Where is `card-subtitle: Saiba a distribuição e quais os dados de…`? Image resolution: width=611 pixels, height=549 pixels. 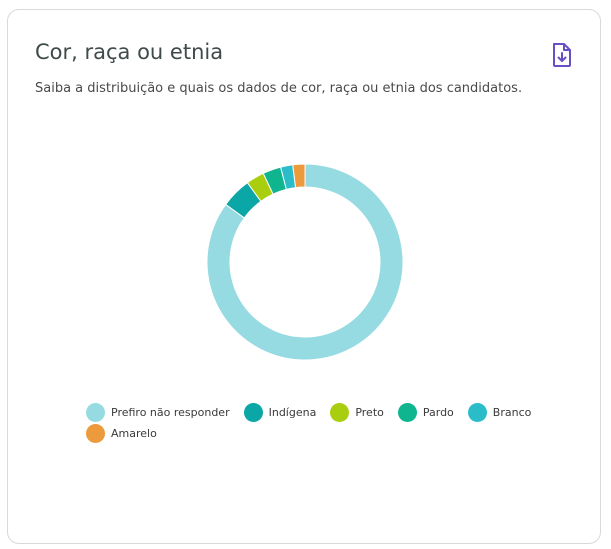
card-subtitle: Saiba a distribuição e quais os dados de… is located at coordinates (279, 88).